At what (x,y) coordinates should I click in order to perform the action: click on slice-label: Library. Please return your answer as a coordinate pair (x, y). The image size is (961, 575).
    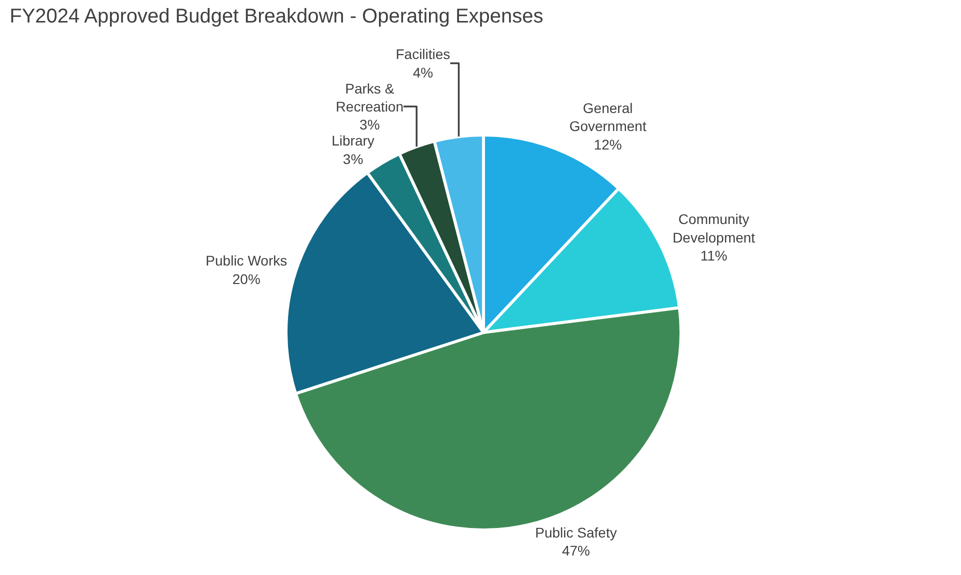
    Looking at the image, I should click on (353, 140).